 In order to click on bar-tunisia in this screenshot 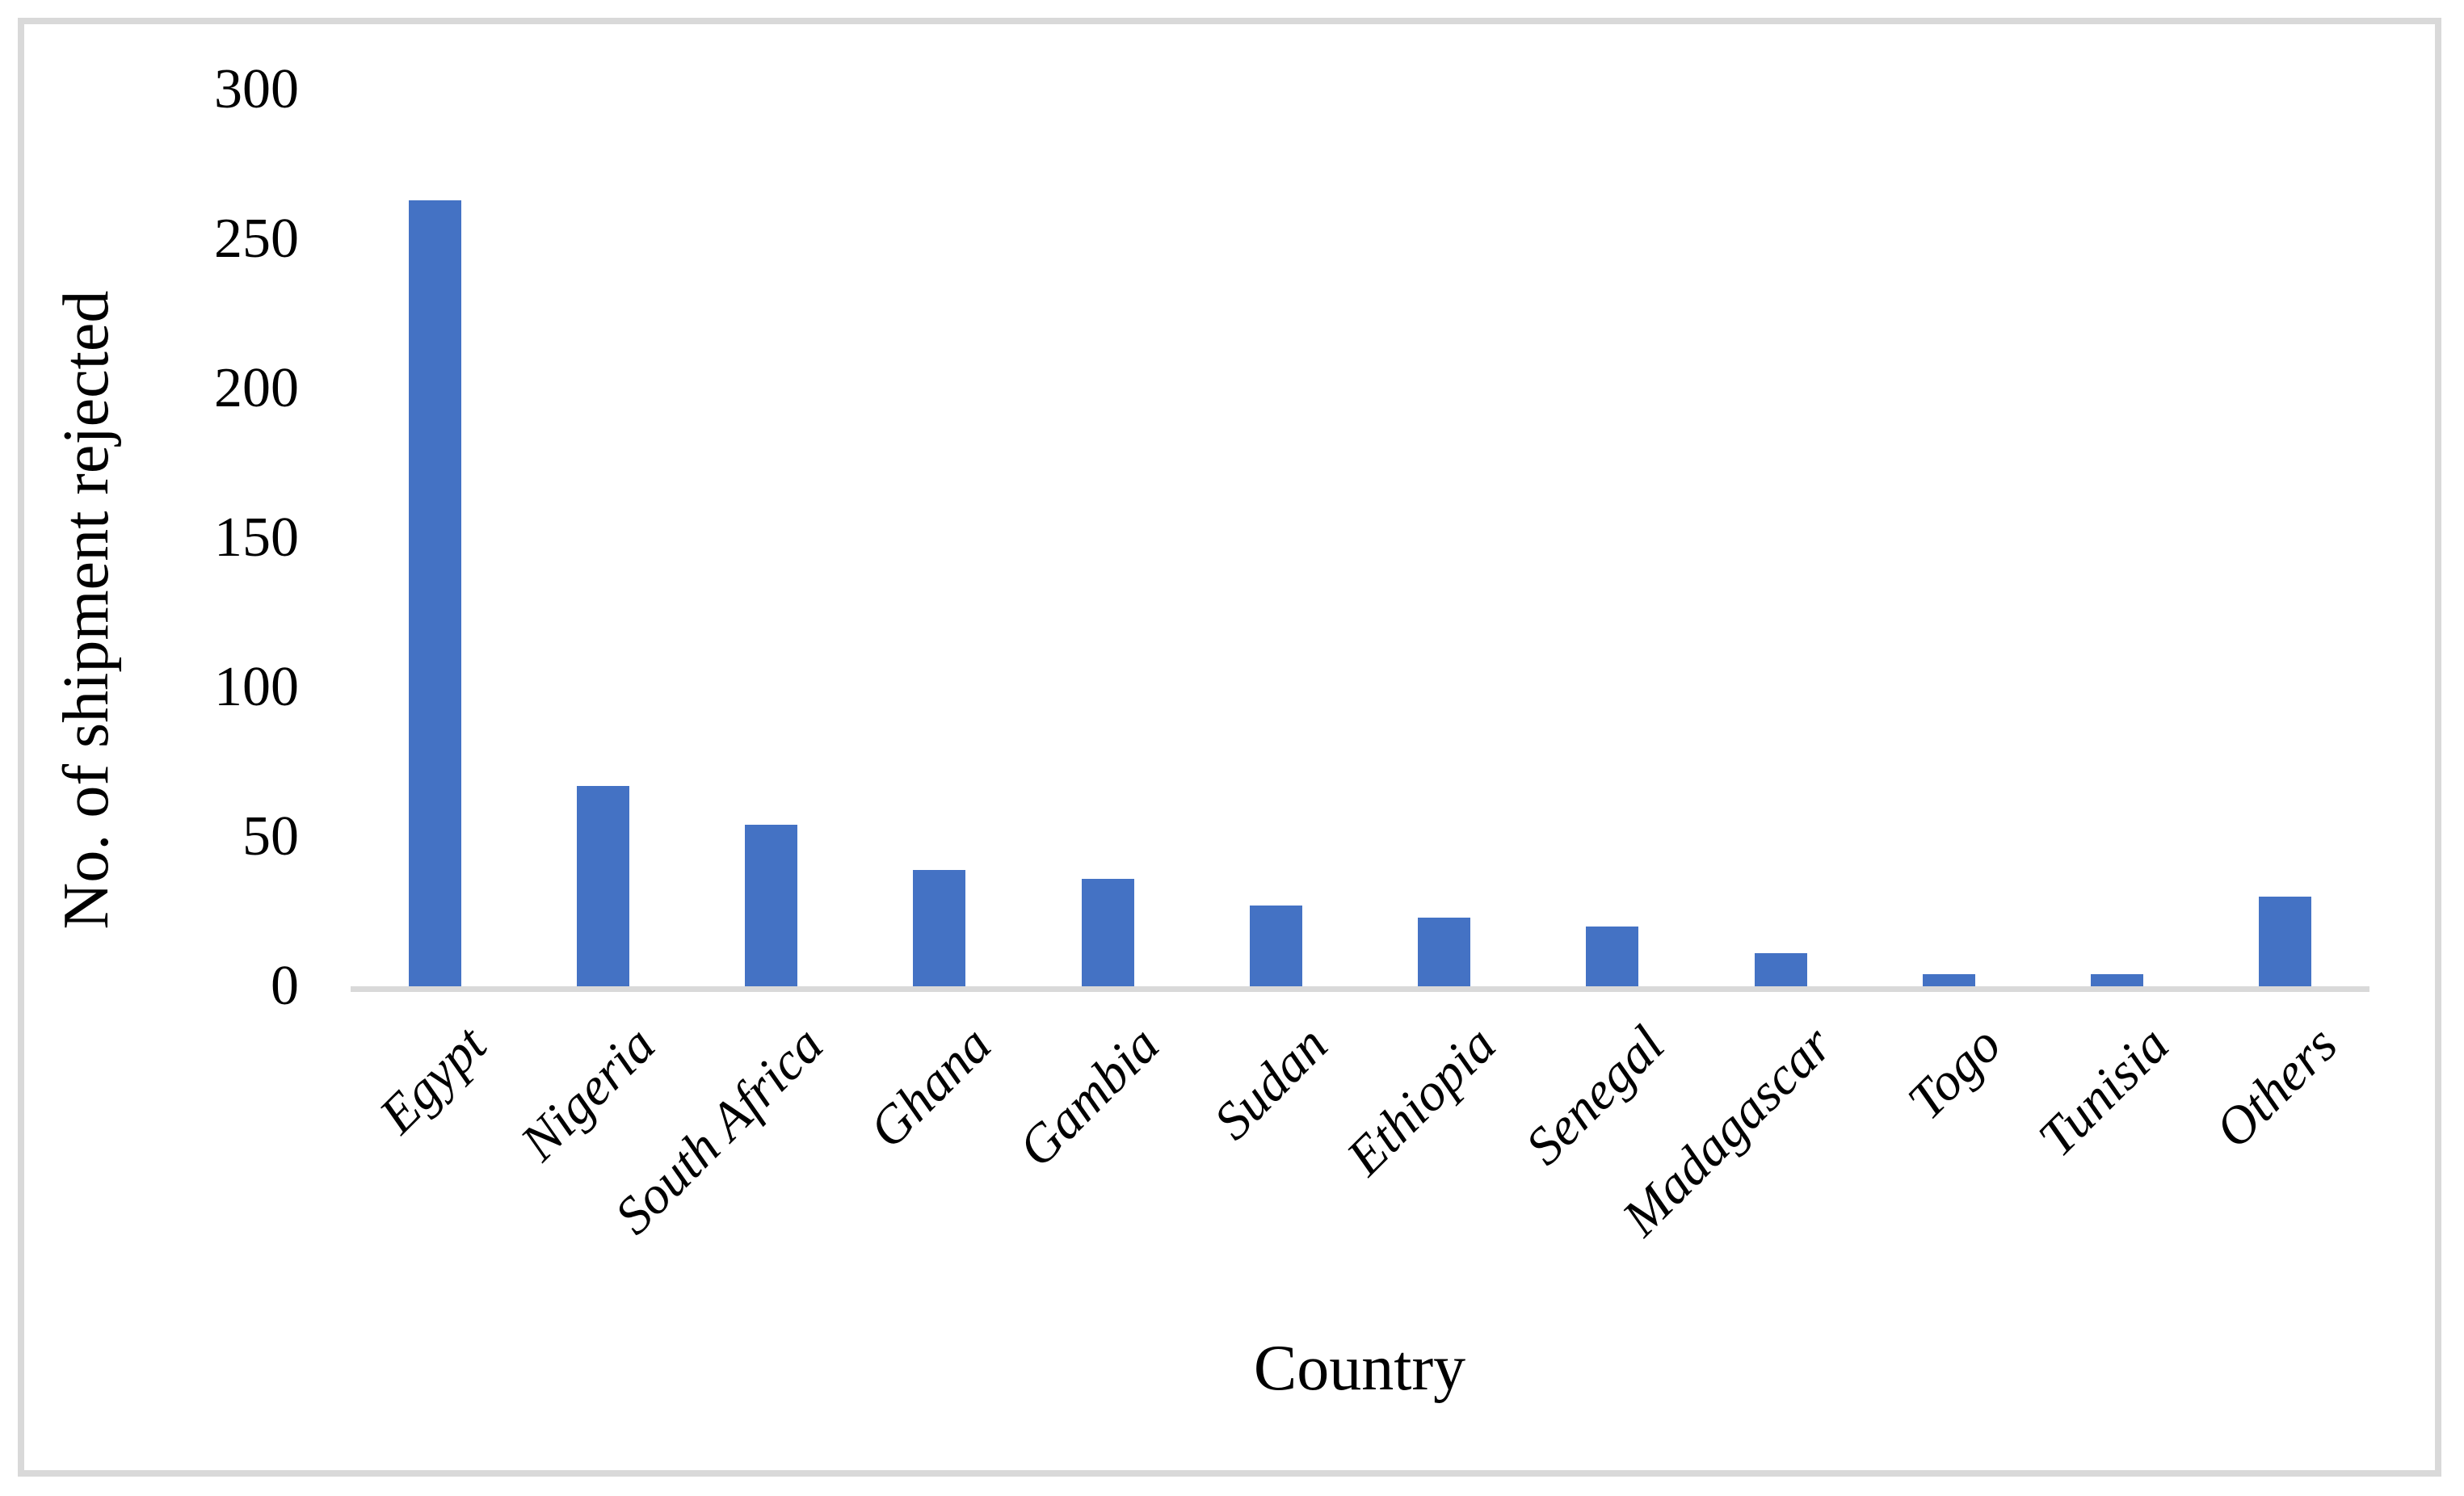, I will do `click(2117, 980)`.